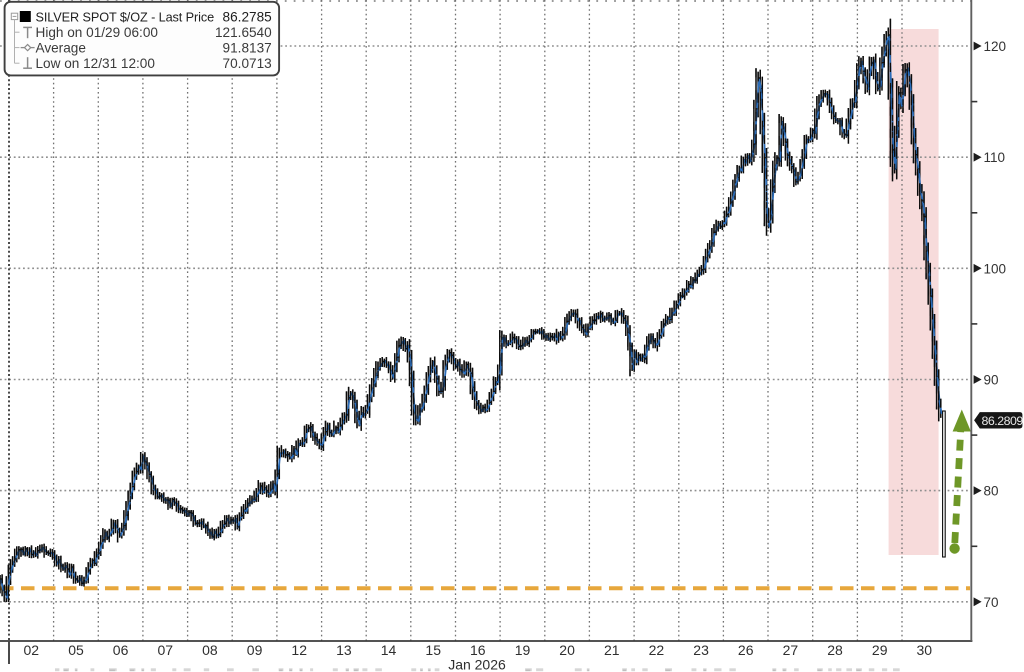 This screenshot has height=672, width=1024. I want to click on svg-text: 16, so click(478, 650).